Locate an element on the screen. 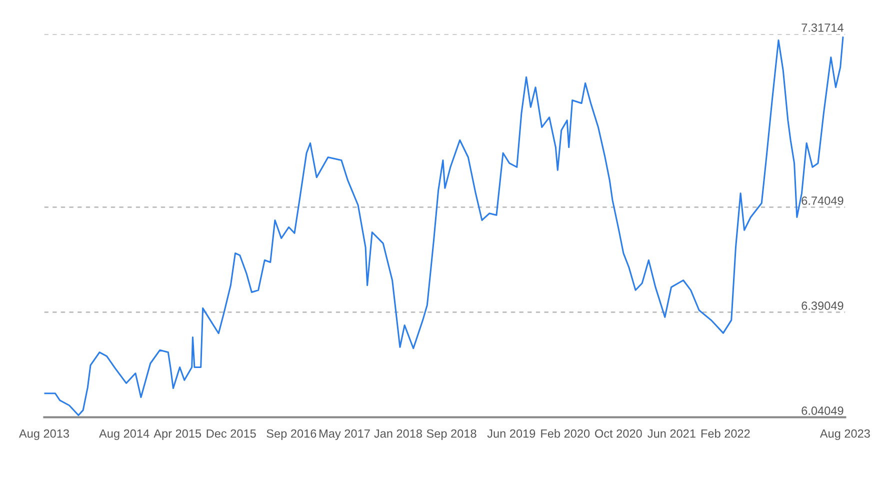  x-tick-label: Apr 2015 is located at coordinates (178, 434).